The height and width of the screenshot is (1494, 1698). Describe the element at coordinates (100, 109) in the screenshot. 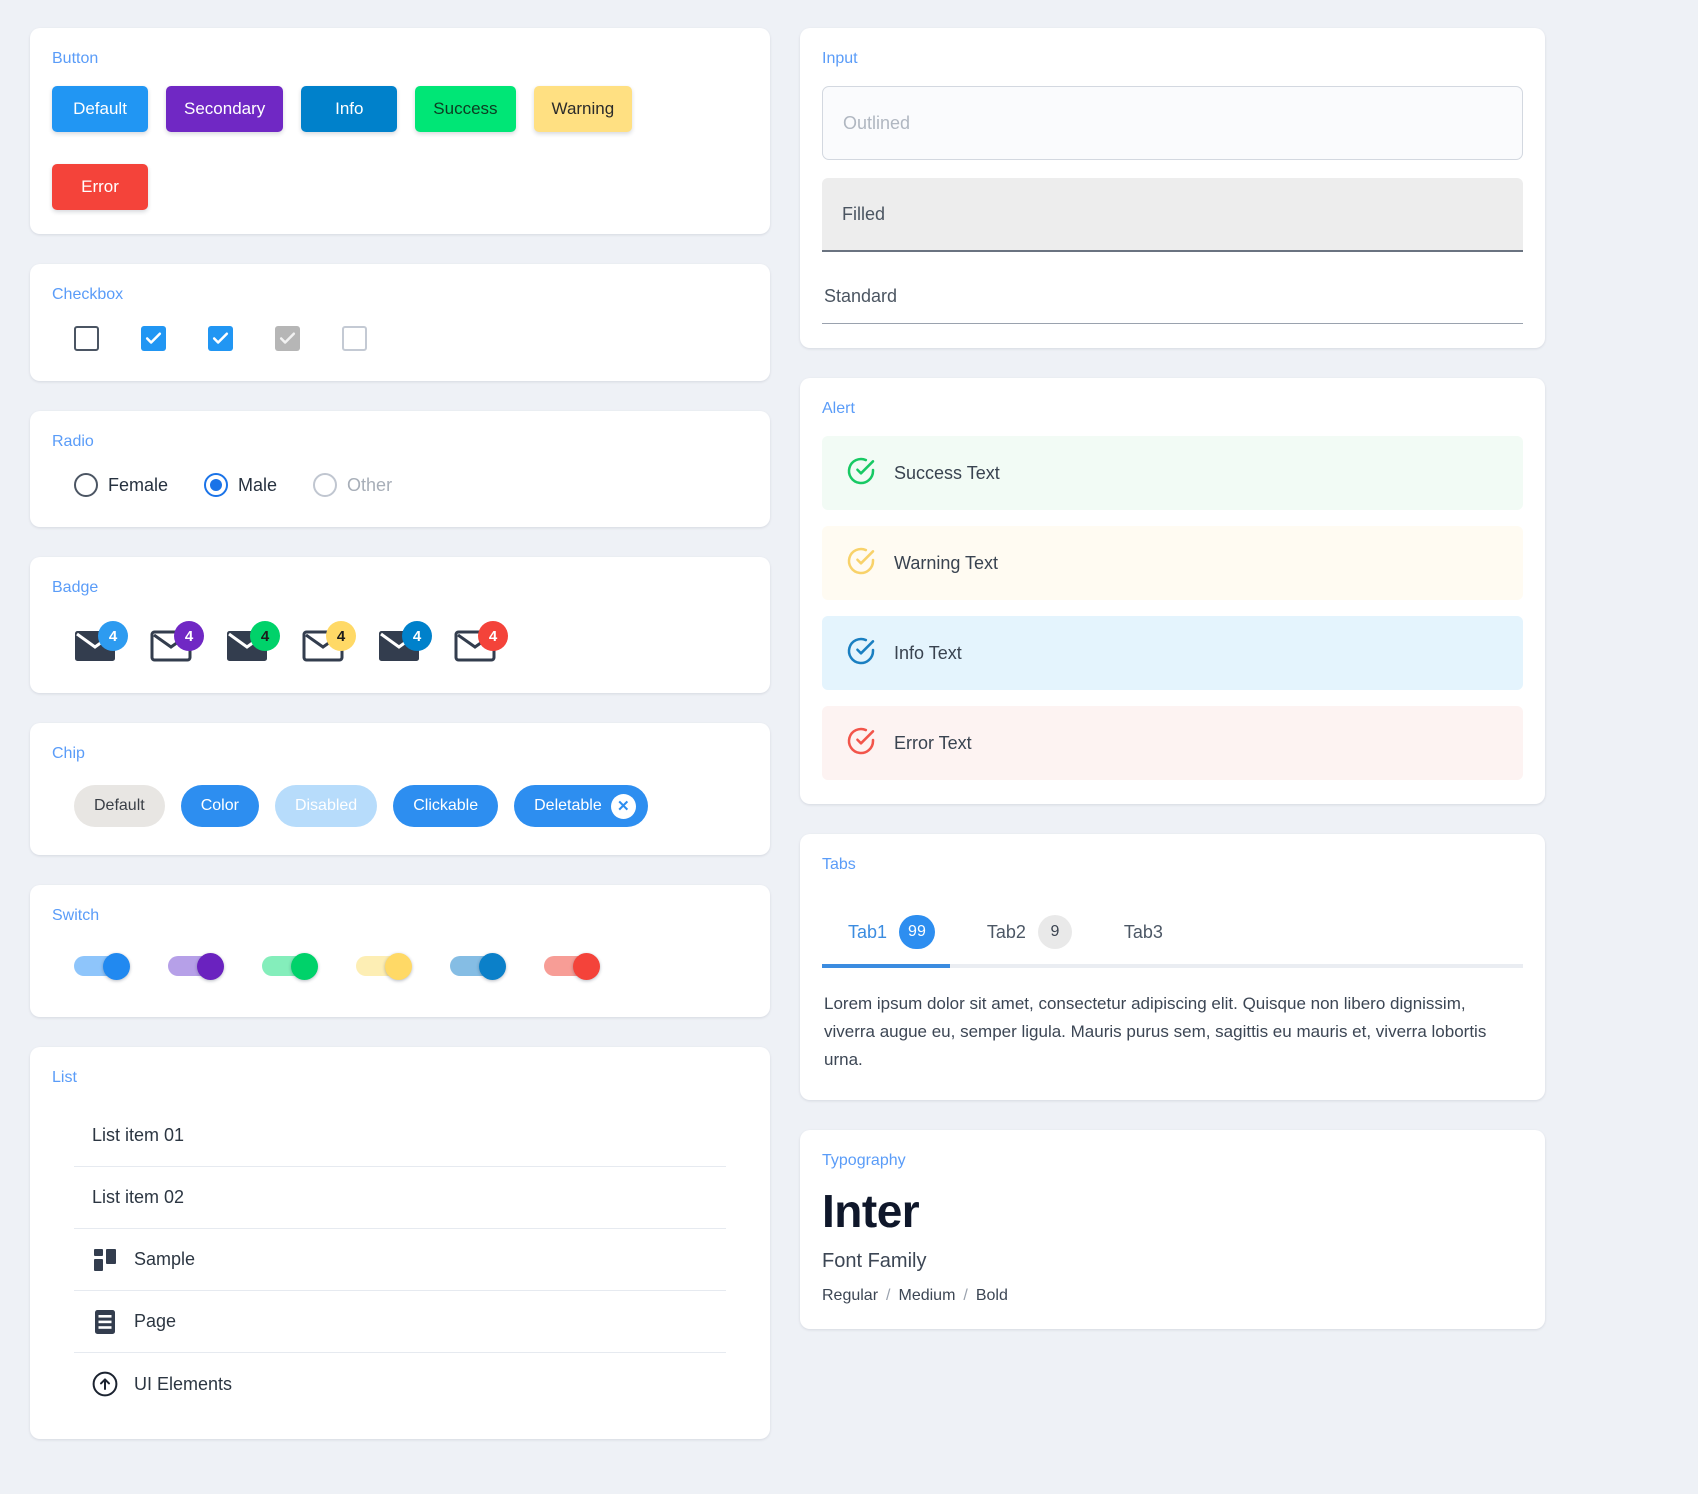

I see `button-default: Default` at that location.